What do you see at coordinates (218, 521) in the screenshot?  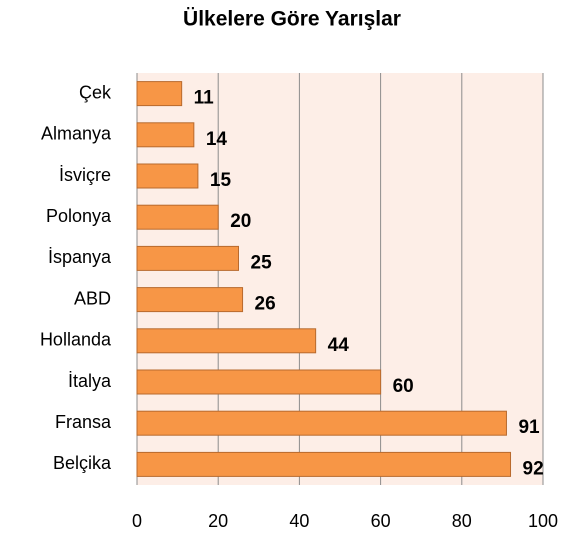 I see `x-tick-label: 20` at bounding box center [218, 521].